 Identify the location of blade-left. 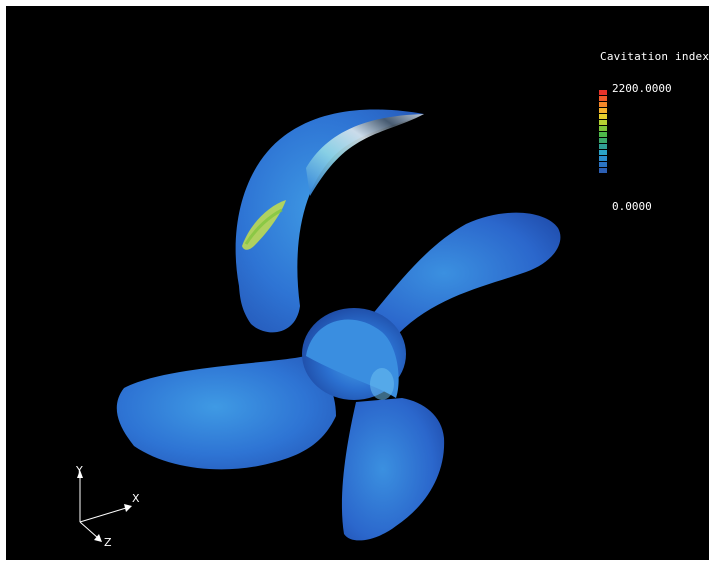
(226, 413).